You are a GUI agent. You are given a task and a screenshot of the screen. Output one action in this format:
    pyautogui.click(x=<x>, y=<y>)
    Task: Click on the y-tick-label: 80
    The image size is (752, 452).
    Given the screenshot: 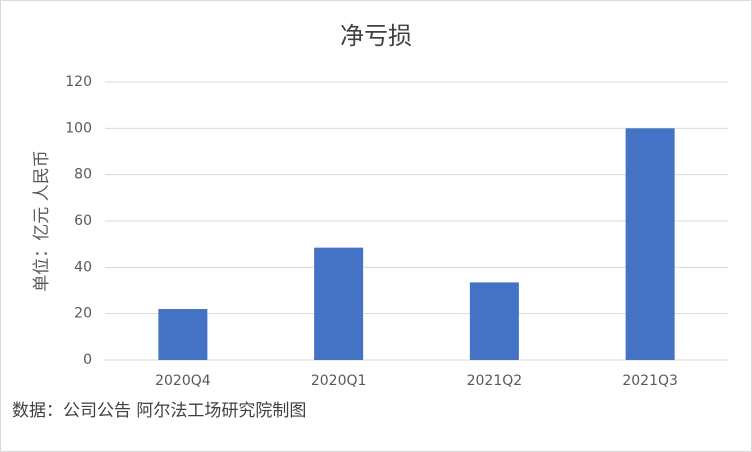 What is the action you would take?
    pyautogui.click(x=83, y=175)
    